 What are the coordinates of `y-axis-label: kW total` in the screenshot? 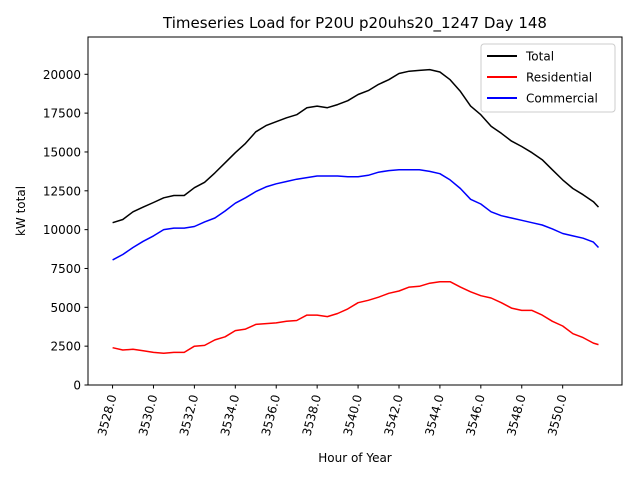 It's located at (21, 211).